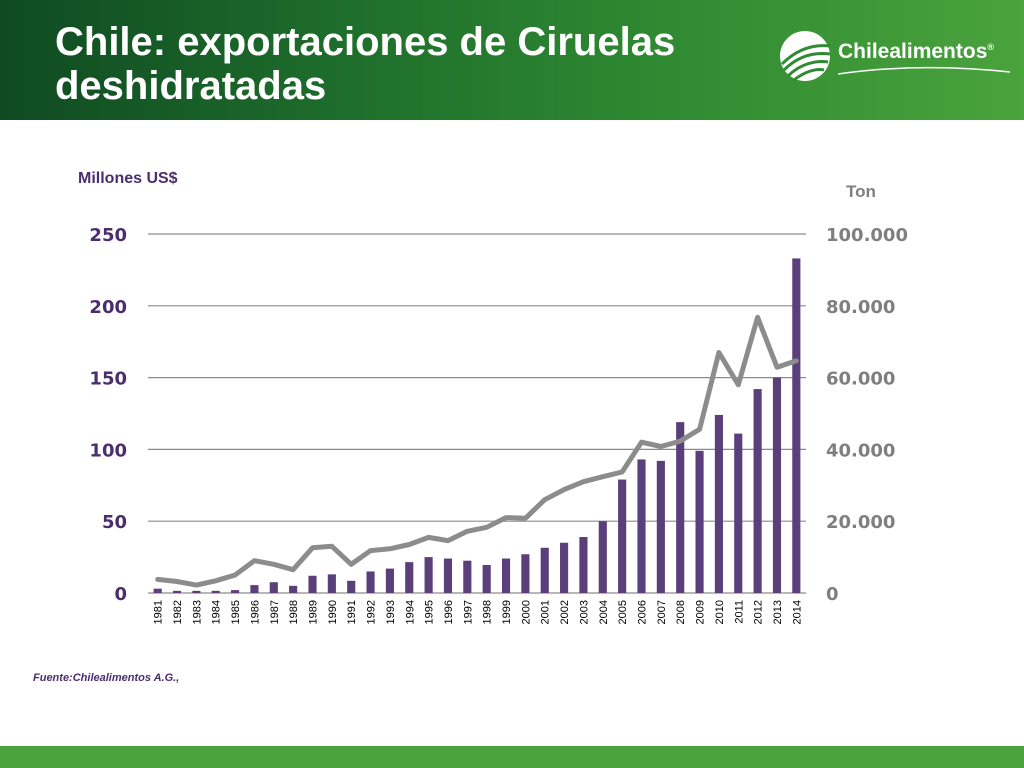 This screenshot has width=1024, height=768. What do you see at coordinates (797, 612) in the screenshot?
I see `x-tick-label: 2014` at bounding box center [797, 612].